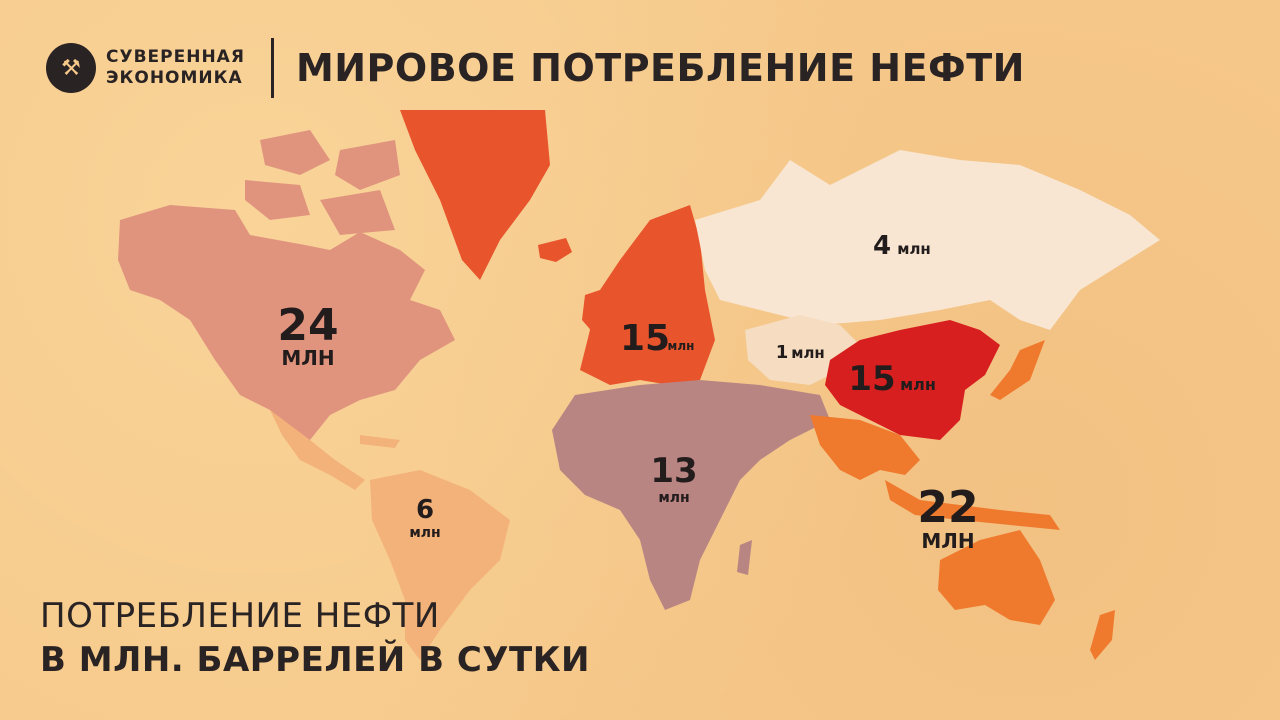 The height and width of the screenshot is (720, 1280). What do you see at coordinates (595, 312) in the screenshot?
I see `uk-shape` at bounding box center [595, 312].